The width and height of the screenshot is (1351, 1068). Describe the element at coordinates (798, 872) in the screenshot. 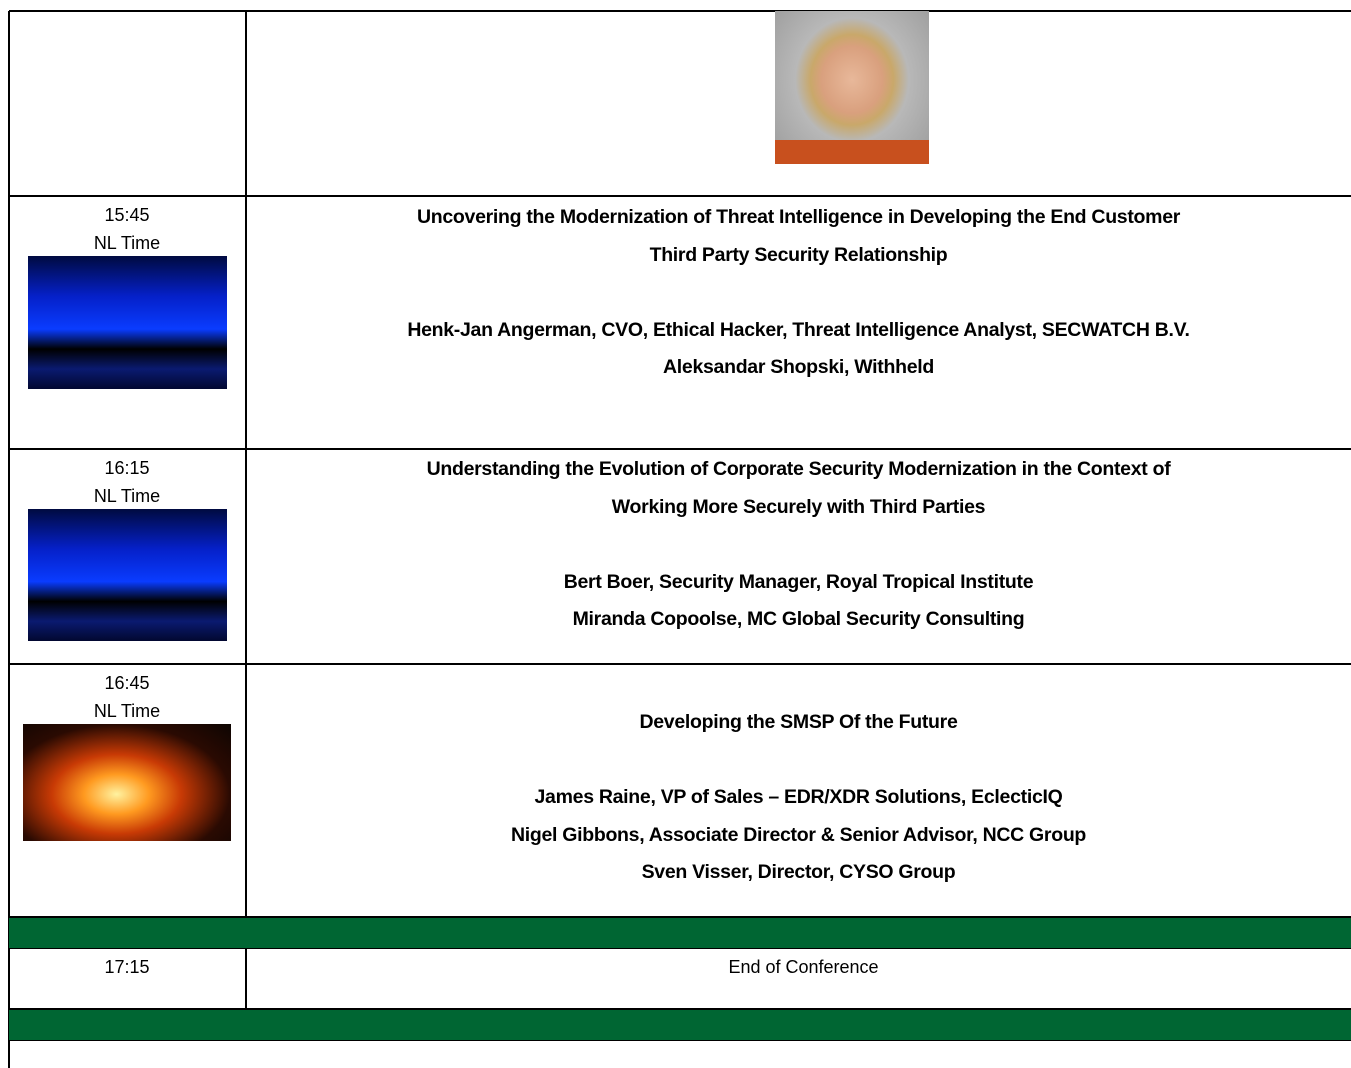

I see `session-speaker: Sven Visser, Director, CYSO Group` at that location.